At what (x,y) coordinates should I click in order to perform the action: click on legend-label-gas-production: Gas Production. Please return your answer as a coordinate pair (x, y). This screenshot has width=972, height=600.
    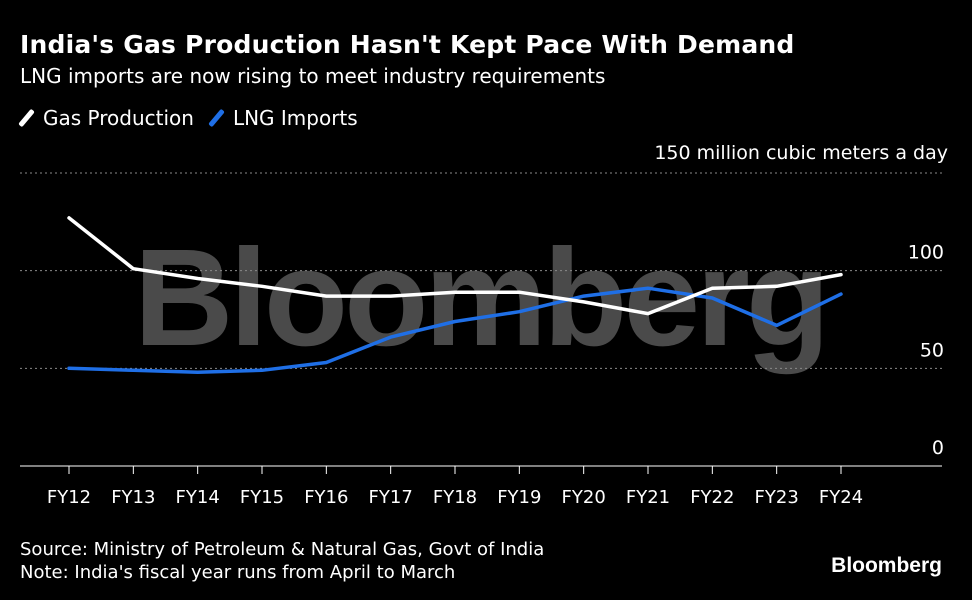
    Looking at the image, I should click on (118, 118).